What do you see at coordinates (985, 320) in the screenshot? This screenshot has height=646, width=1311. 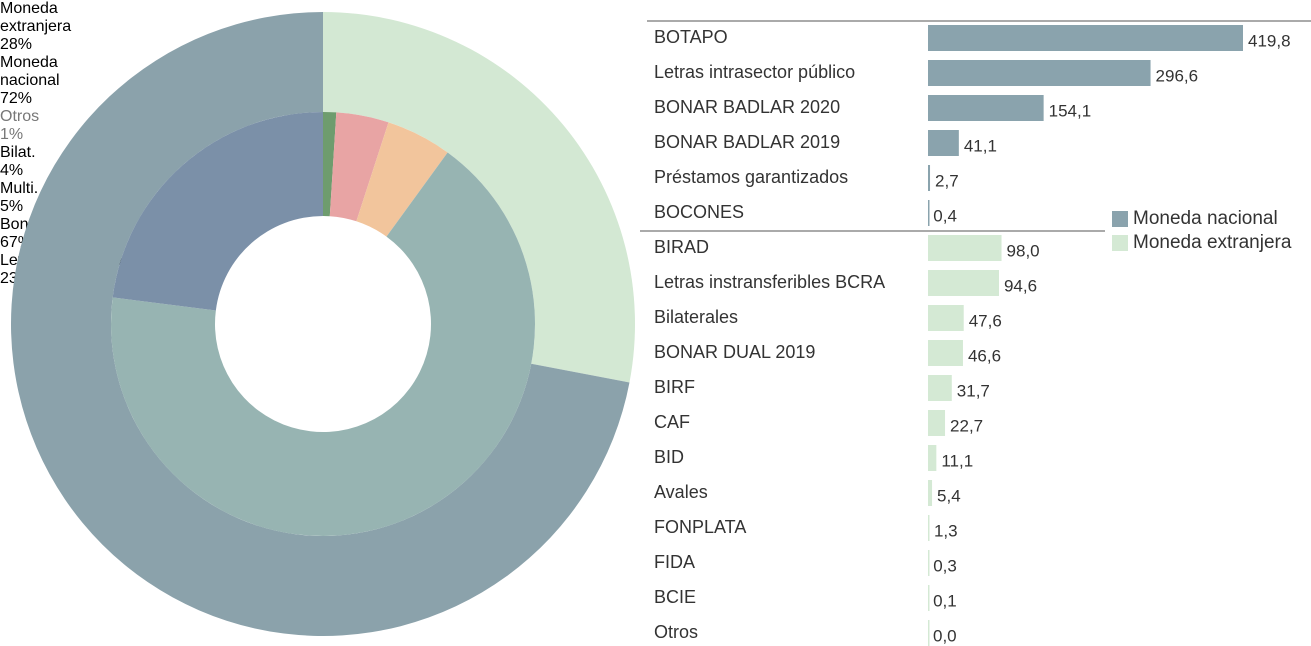 I see `value-label: 47,6` at bounding box center [985, 320].